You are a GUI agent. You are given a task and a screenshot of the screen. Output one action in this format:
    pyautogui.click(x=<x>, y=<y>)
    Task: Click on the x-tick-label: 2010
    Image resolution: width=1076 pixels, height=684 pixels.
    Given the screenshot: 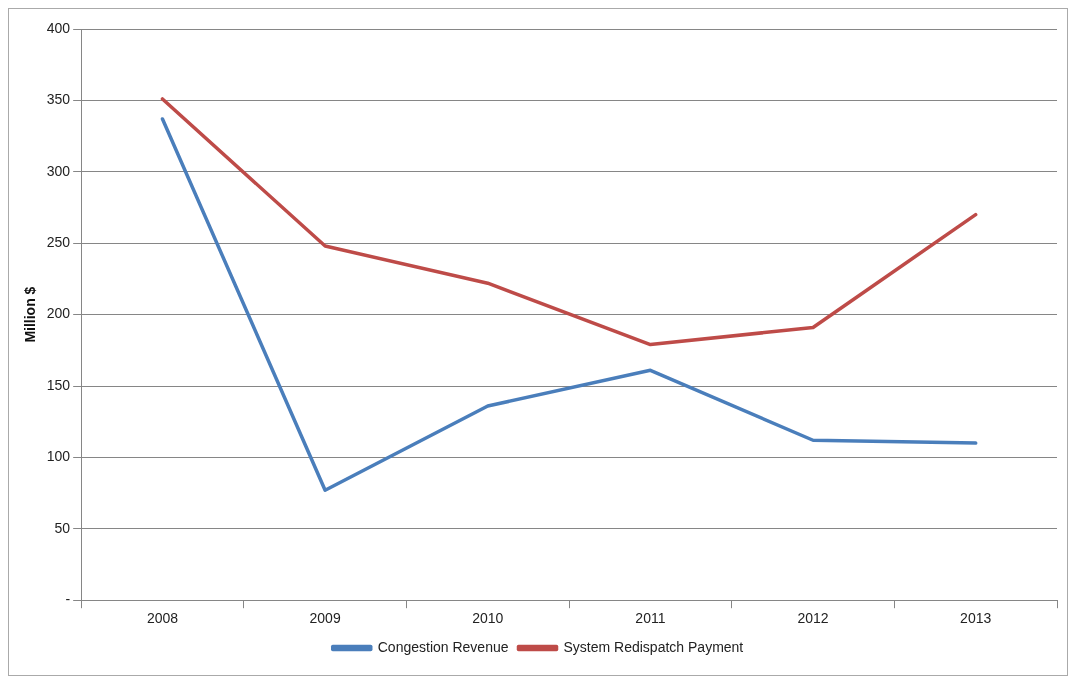 What is the action you would take?
    pyautogui.click(x=488, y=618)
    